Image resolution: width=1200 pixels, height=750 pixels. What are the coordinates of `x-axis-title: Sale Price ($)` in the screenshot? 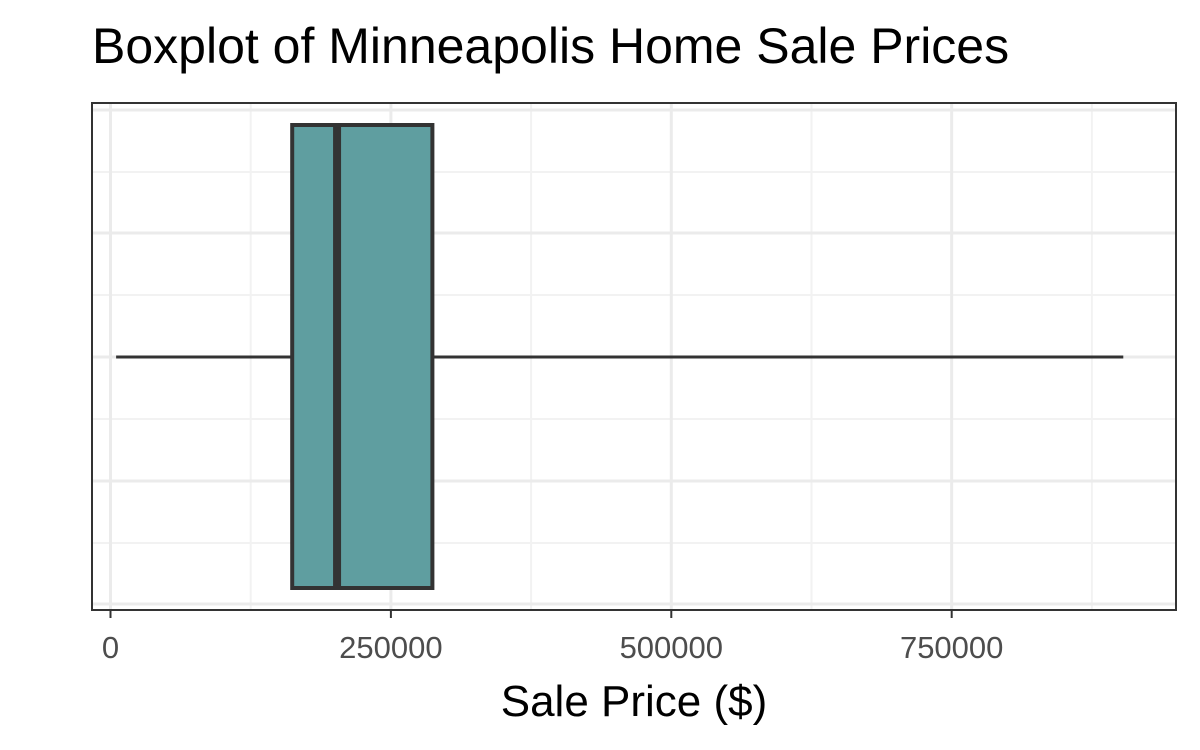 It's located at (634, 701).